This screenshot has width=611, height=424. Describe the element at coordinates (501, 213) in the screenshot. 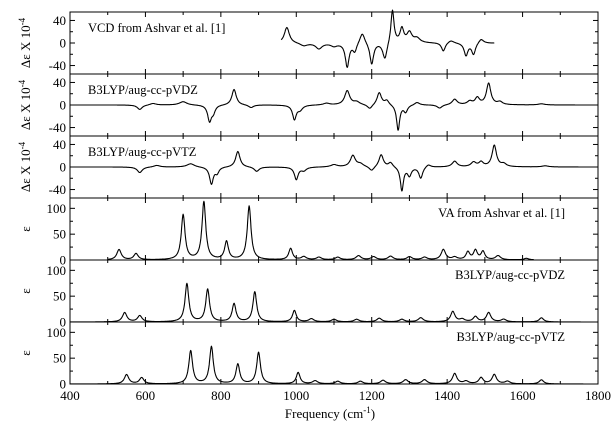

I see `panel-title-4: VA from Ashvar et al. [1]` at that location.